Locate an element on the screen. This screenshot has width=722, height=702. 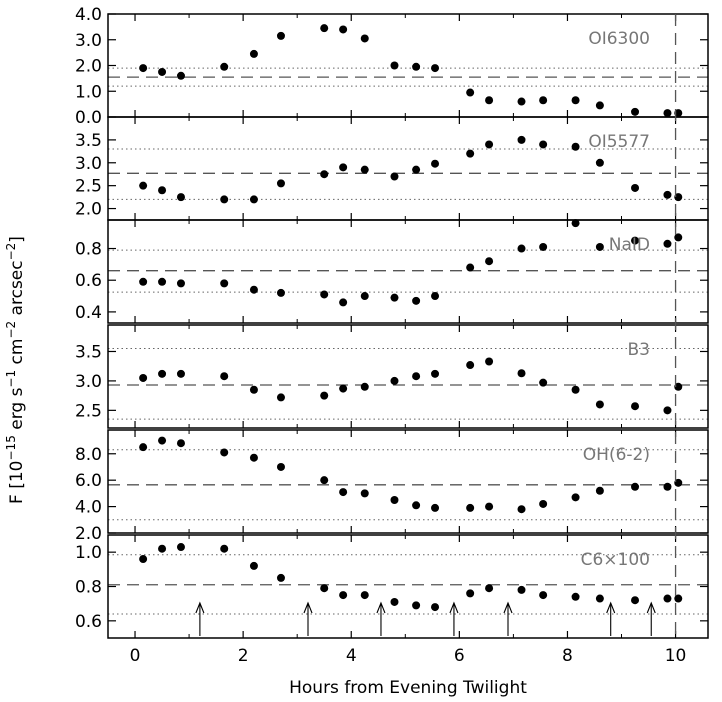
panel: 2.5 3.0 3.5 B3 is located at coordinates (392, 376).